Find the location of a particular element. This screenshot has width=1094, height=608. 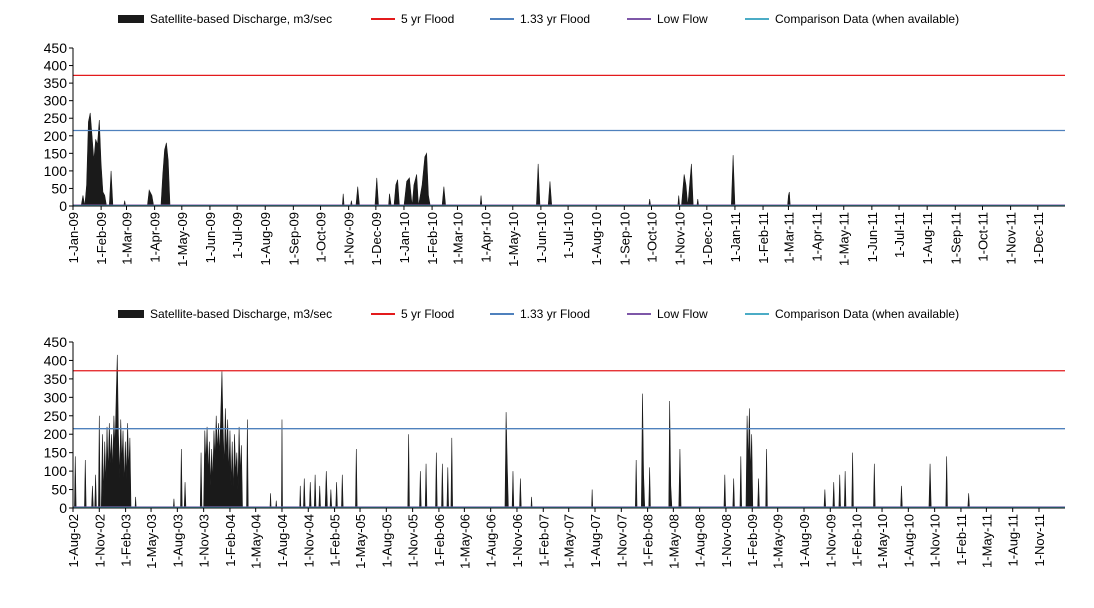

x-tick-label: 1-Sep-11 is located at coordinates (955, 238).